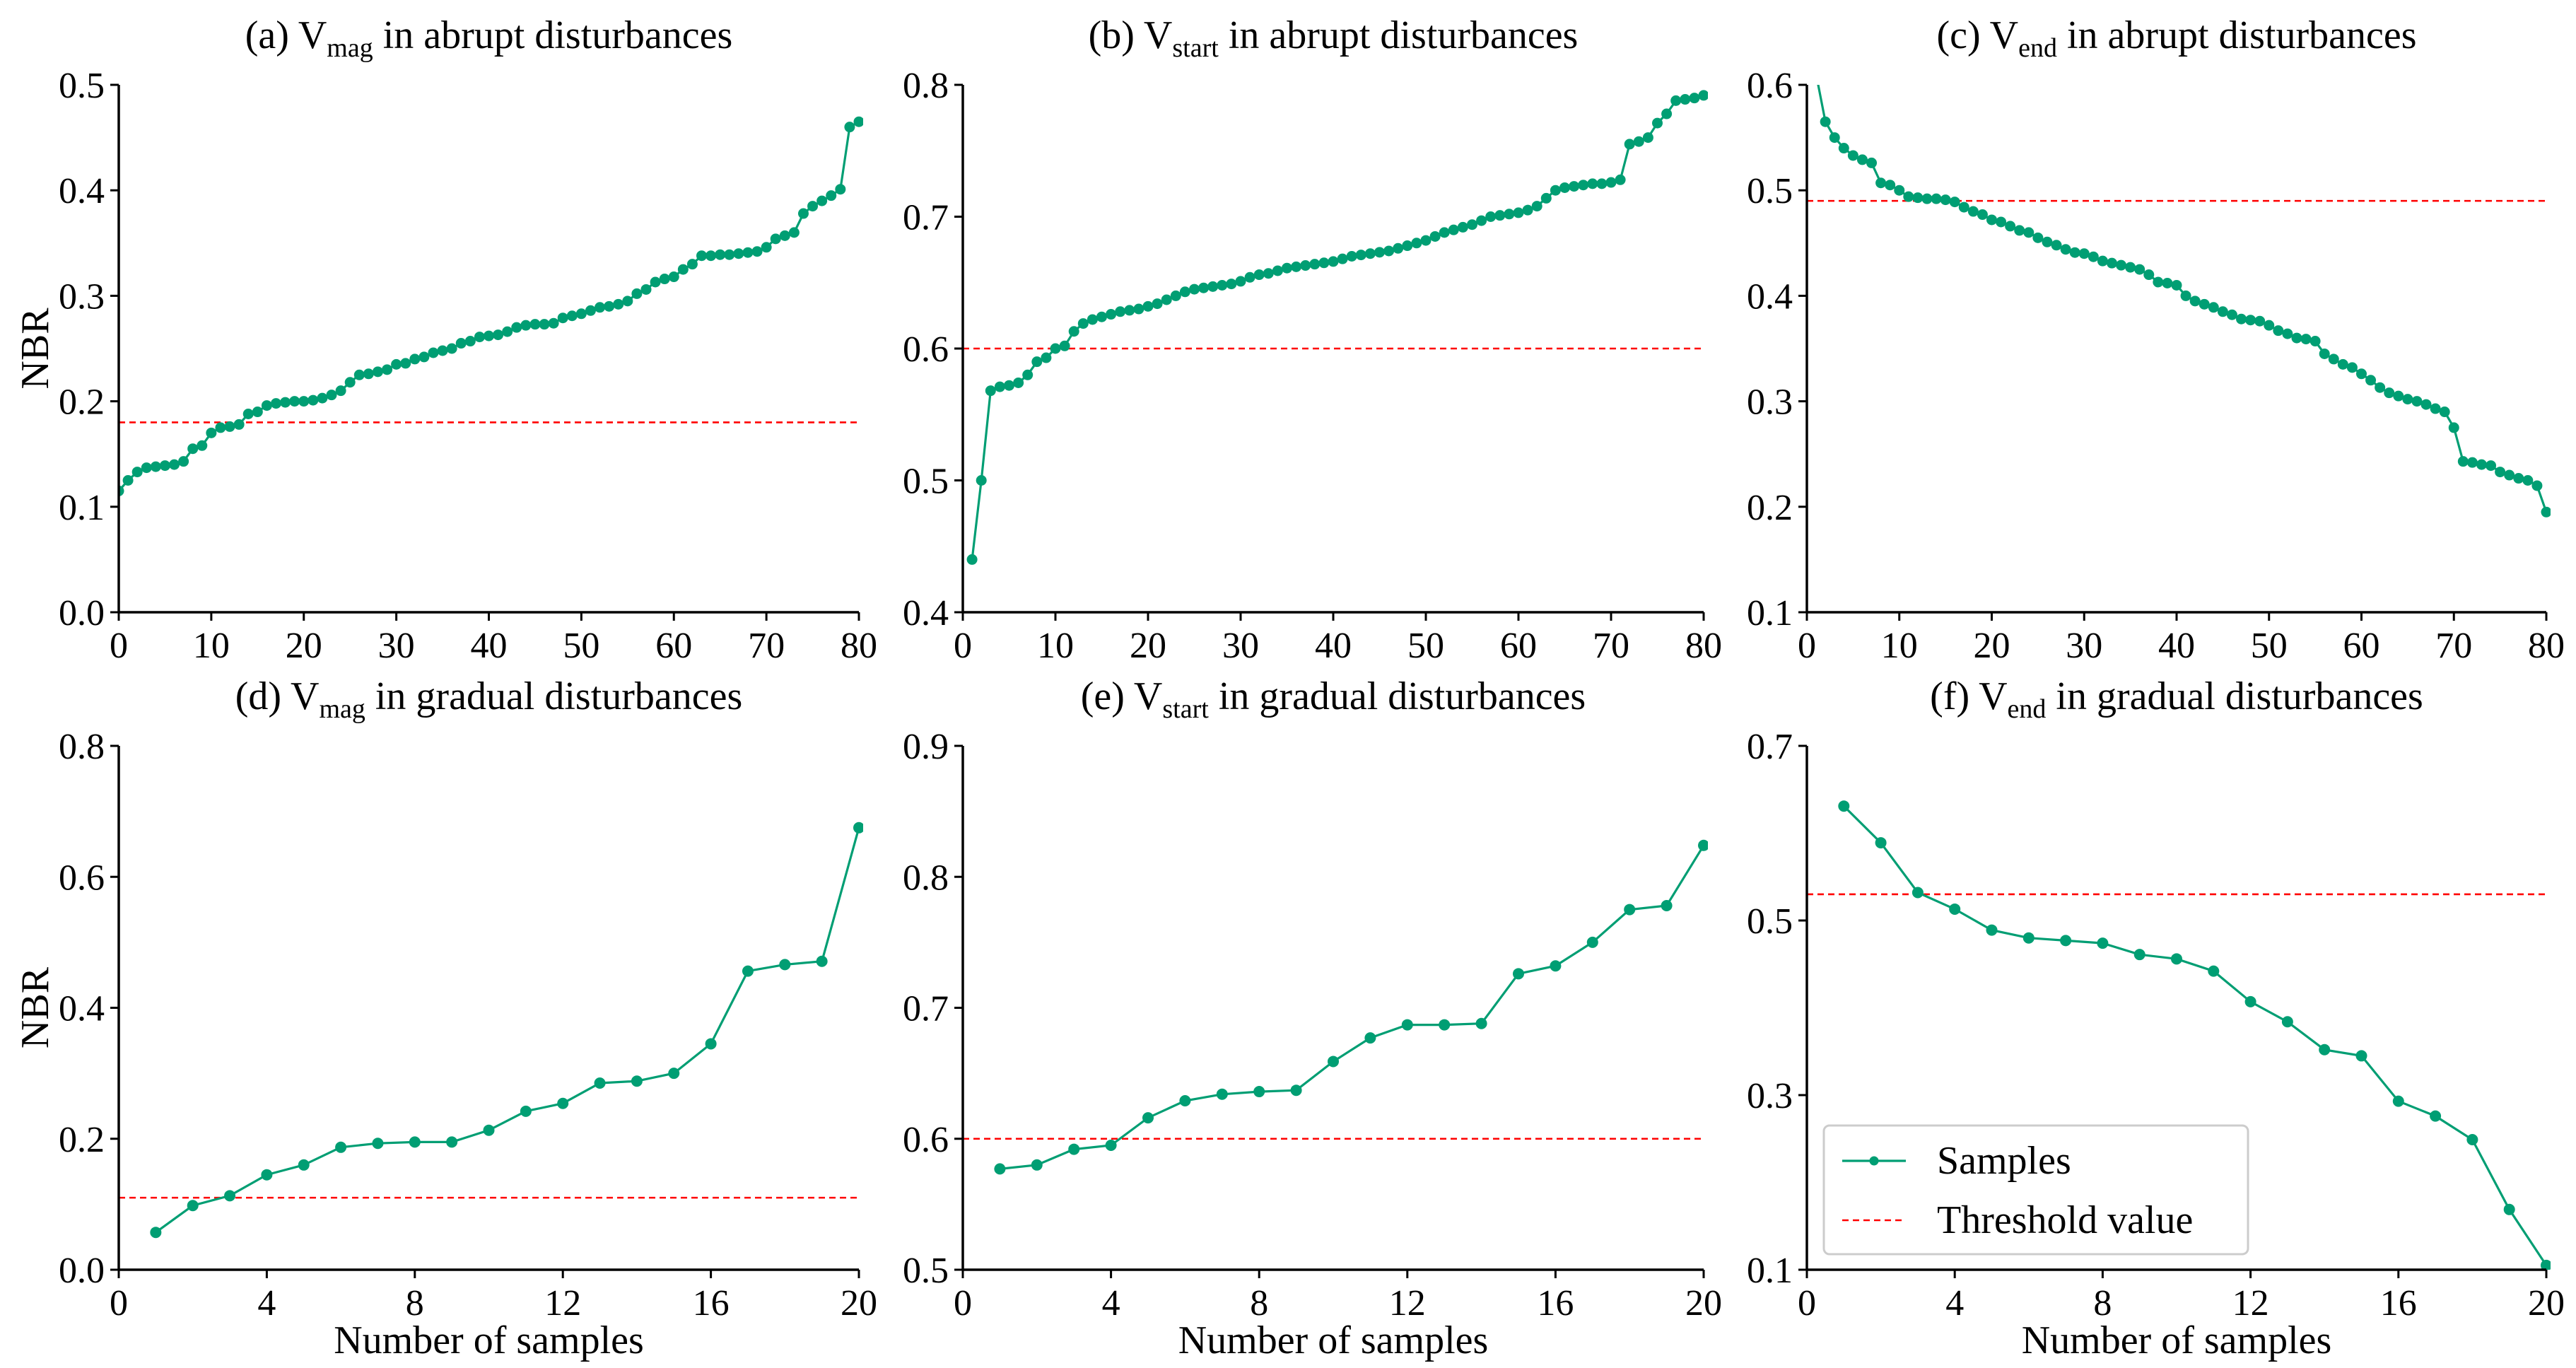  I want to click on panel-b-x-tick-label: 50, so click(1426, 646).